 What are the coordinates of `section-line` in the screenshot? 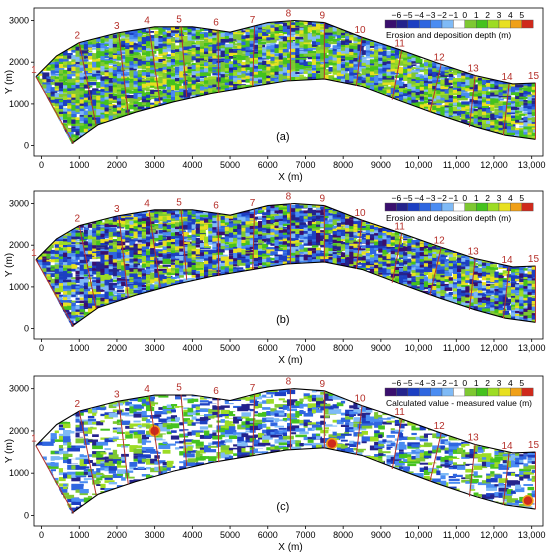 It's located at (218, 61).